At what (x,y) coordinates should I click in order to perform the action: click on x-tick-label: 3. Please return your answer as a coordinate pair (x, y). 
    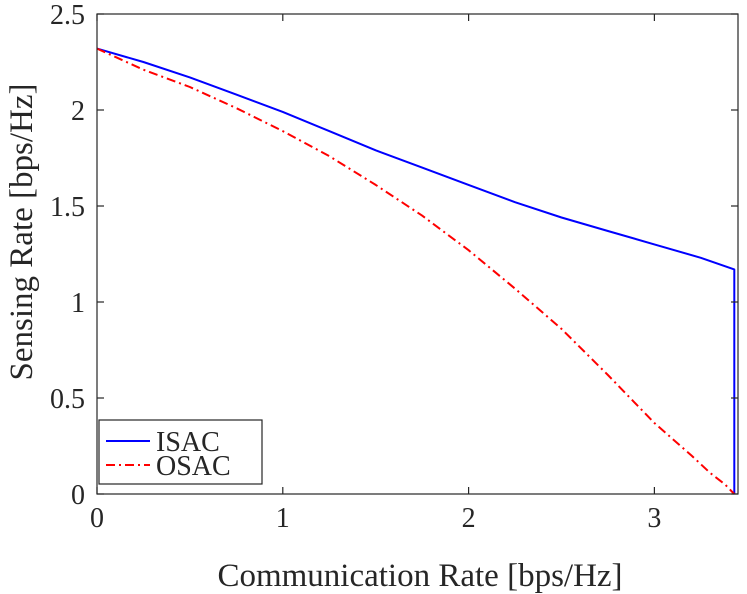
    Looking at the image, I should click on (654, 518).